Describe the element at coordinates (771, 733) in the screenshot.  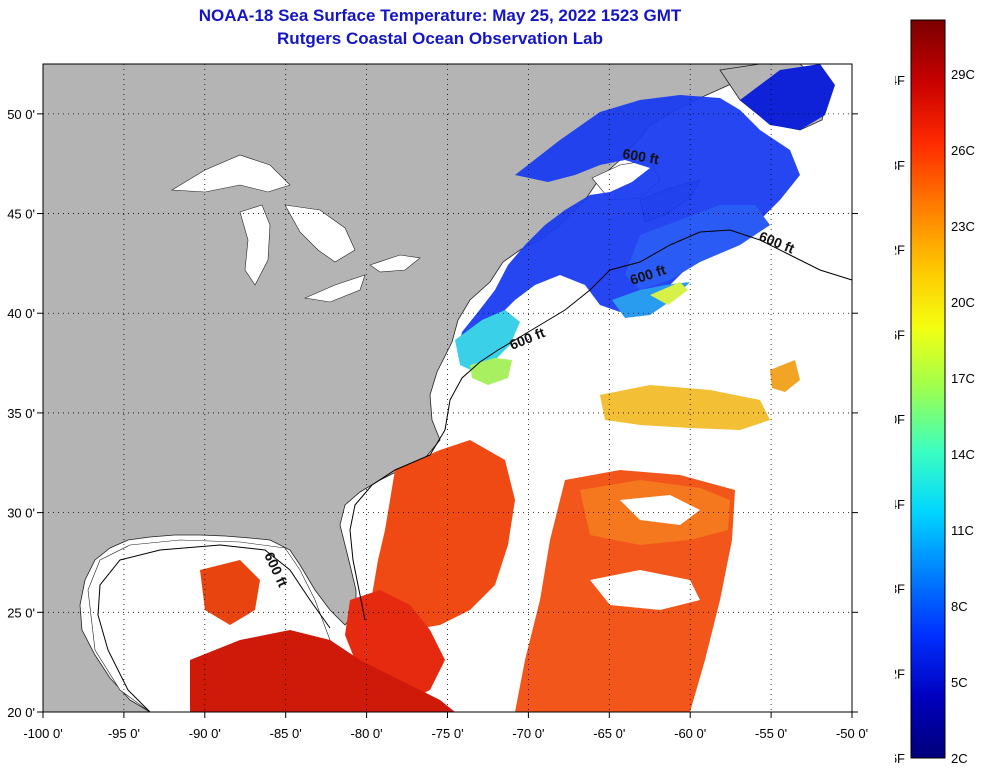
I see `longitude-tick-label: -55 0'` at that location.